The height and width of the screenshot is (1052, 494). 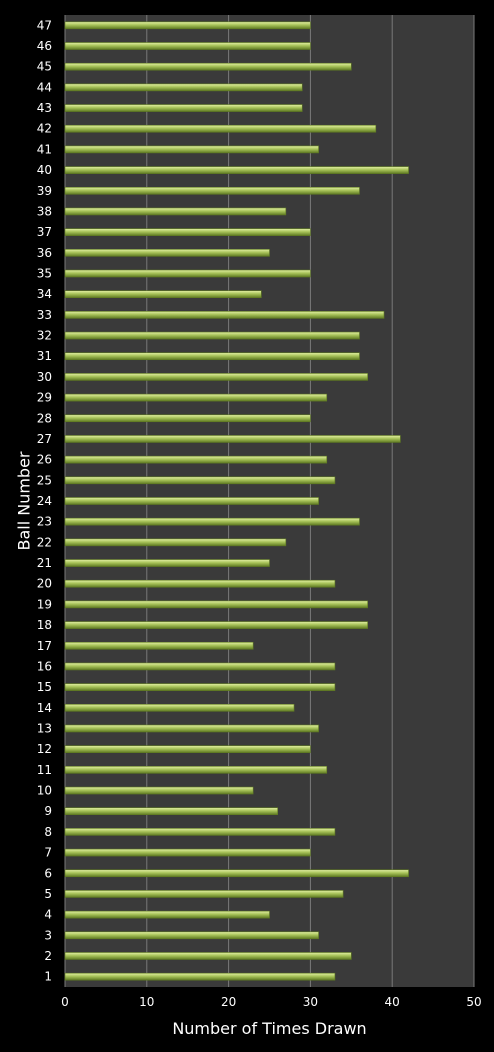 What do you see at coordinates (48, 853) in the screenshot?
I see `y-tick-label: 7` at bounding box center [48, 853].